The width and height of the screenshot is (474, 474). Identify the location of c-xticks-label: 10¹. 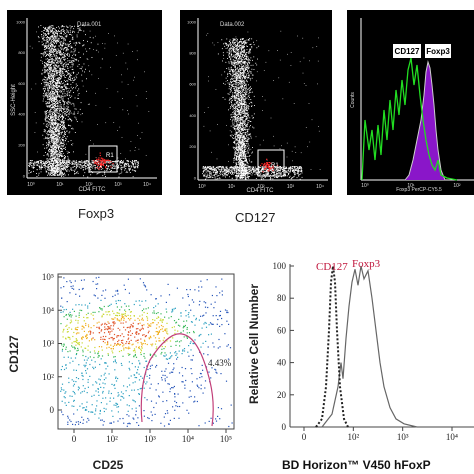
(411, 186).